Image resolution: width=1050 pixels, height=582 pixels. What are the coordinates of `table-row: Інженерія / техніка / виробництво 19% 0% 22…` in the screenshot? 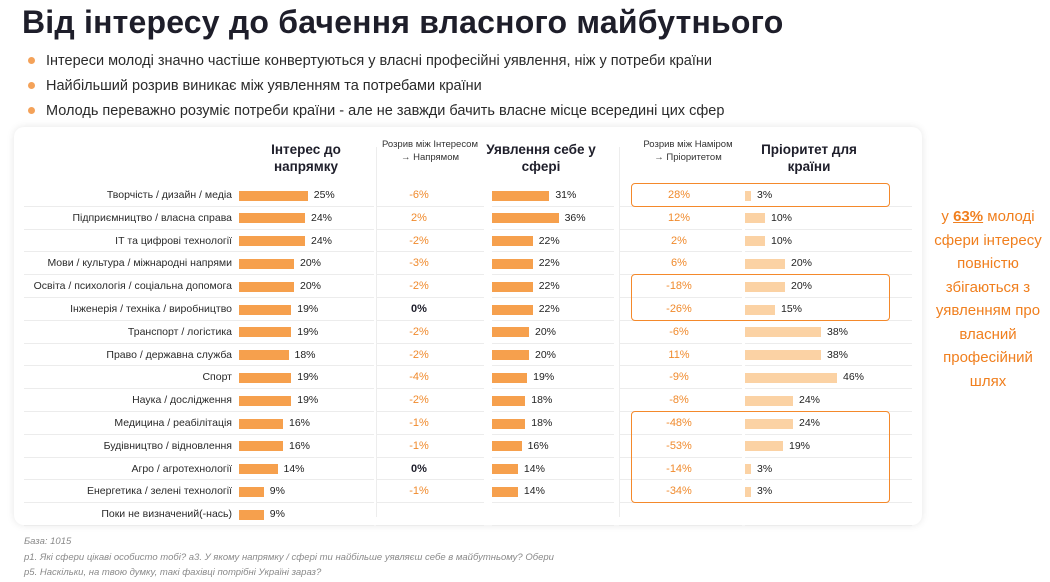 It's located at (468, 309).